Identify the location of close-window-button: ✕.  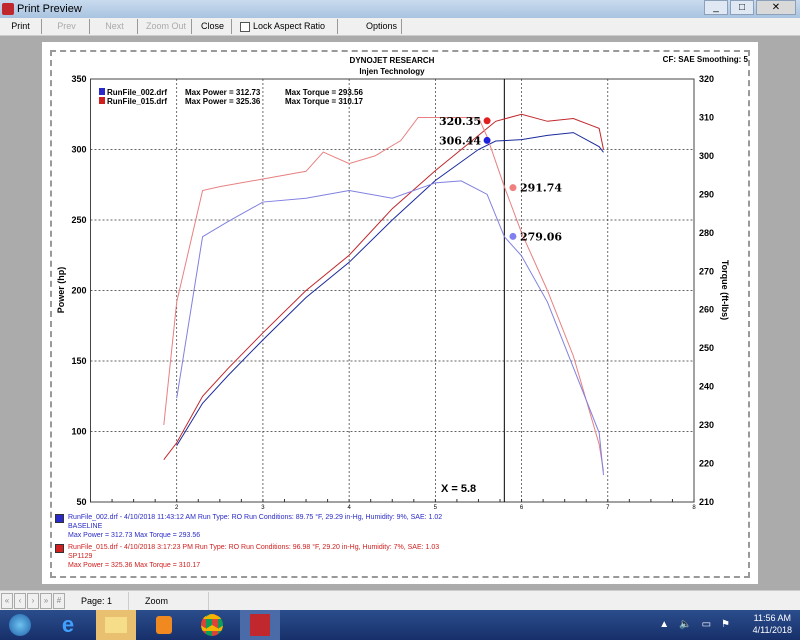
(776, 7).